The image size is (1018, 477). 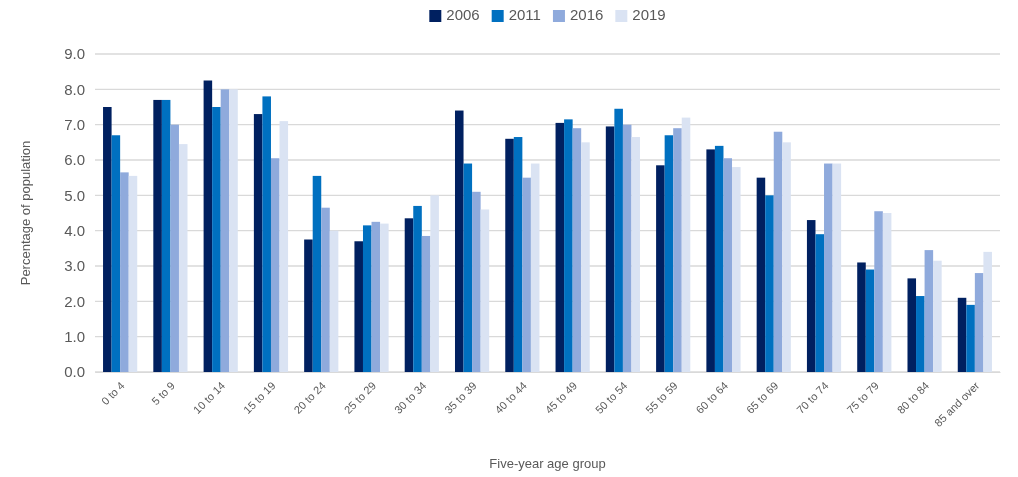 I want to click on x-tick-label: 80 to 84, so click(x=913, y=397).